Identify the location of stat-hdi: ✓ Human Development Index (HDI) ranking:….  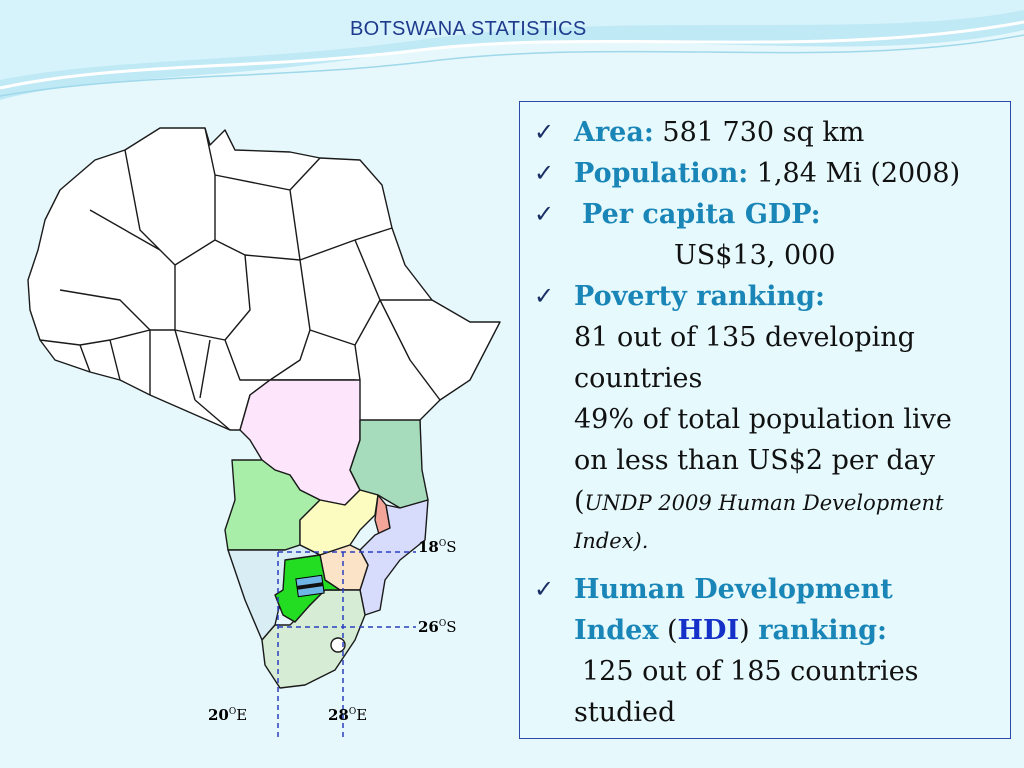
(768, 651).